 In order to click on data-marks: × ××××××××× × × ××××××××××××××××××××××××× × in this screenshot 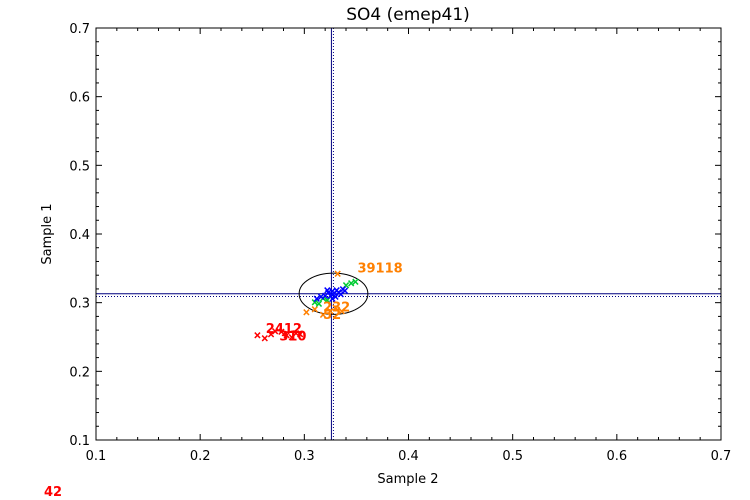, I will do `click(307, 307)`.